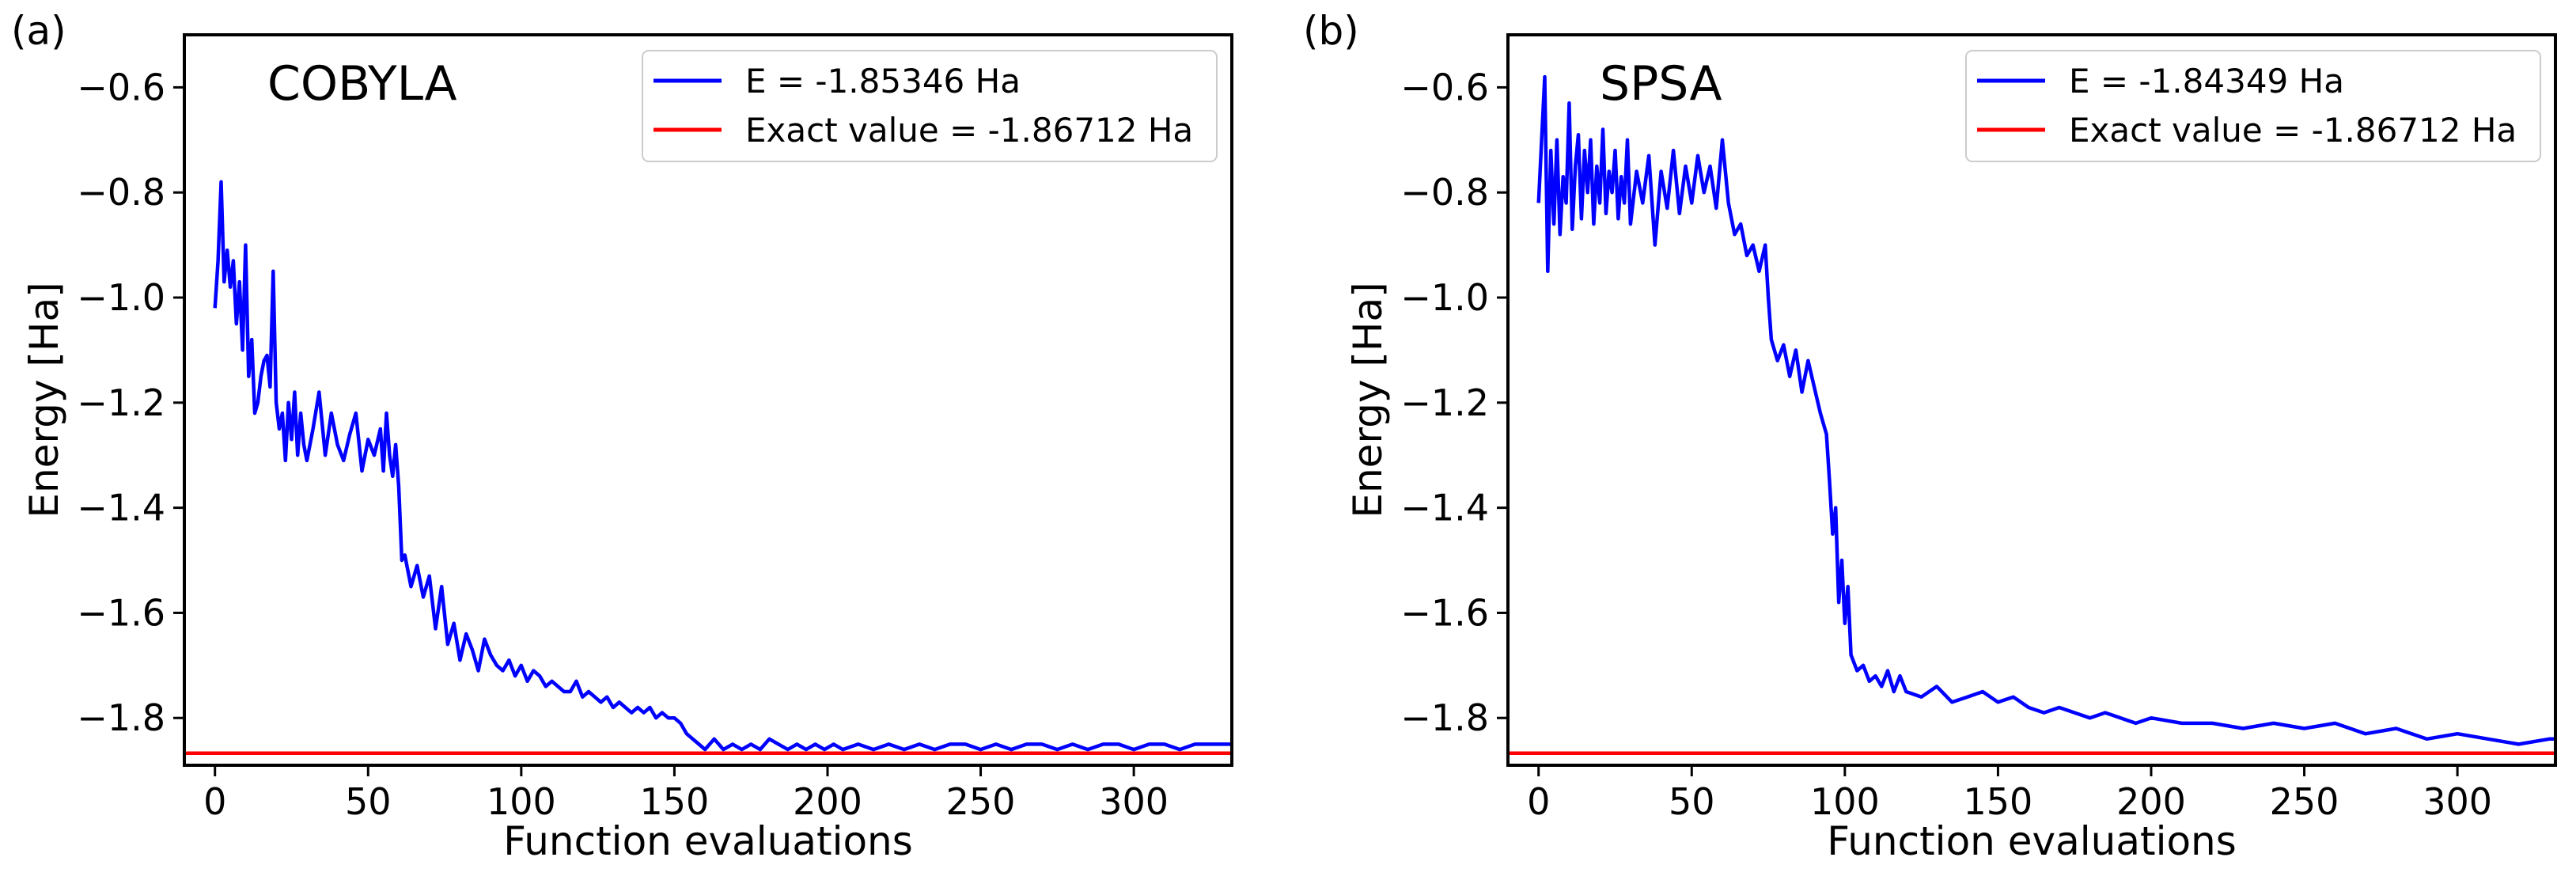 The height and width of the screenshot is (880, 2576). What do you see at coordinates (1331, 31) in the screenshot?
I see `panel-label: (b)` at bounding box center [1331, 31].